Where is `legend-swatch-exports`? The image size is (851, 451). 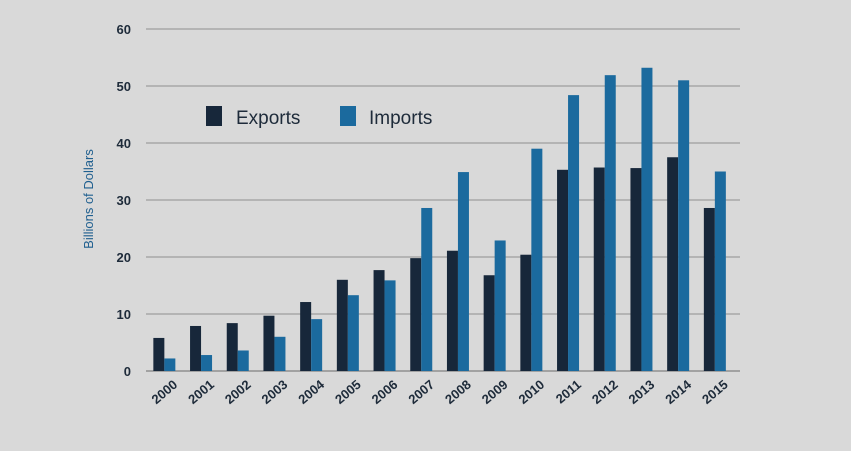 legend-swatch-exports is located at coordinates (214, 116).